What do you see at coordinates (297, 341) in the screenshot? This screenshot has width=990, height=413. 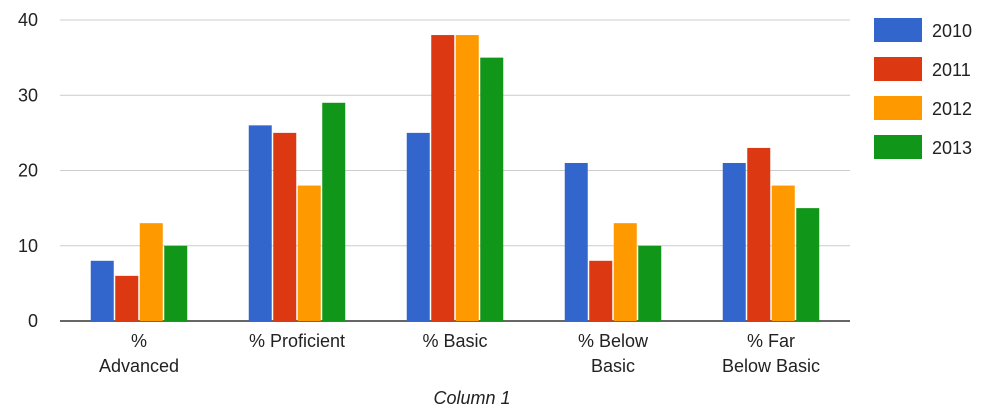 I see `x-category-label: % Proficient` at bounding box center [297, 341].